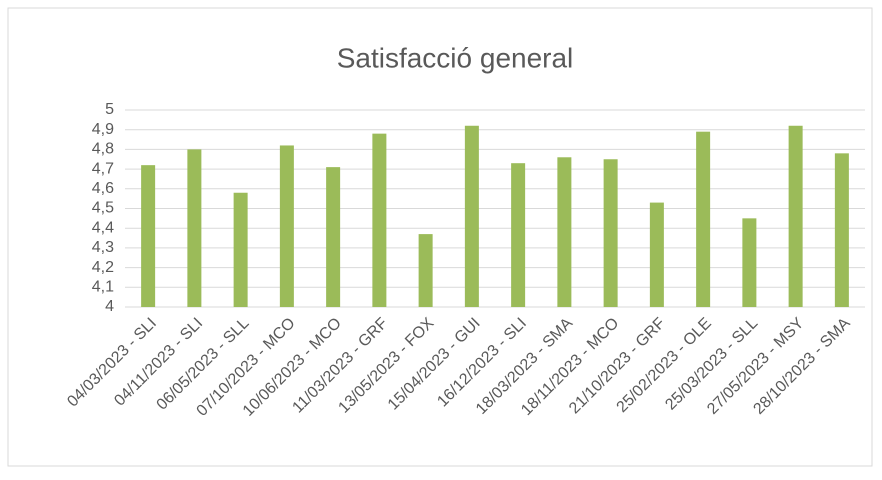  Describe the element at coordinates (103, 247) in the screenshot. I see `y-tick-label: 4,3` at that location.